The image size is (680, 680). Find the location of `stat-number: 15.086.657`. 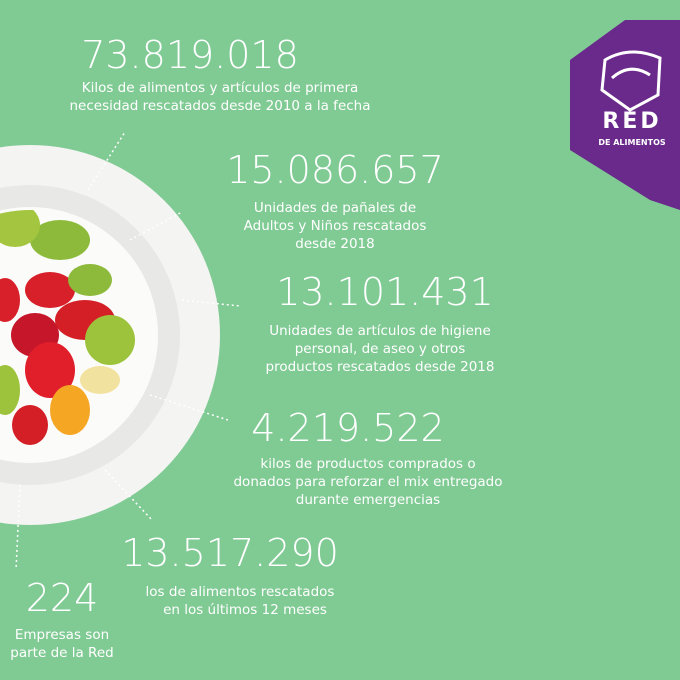

stat-number: 15.086.657 is located at coordinates (335, 170).